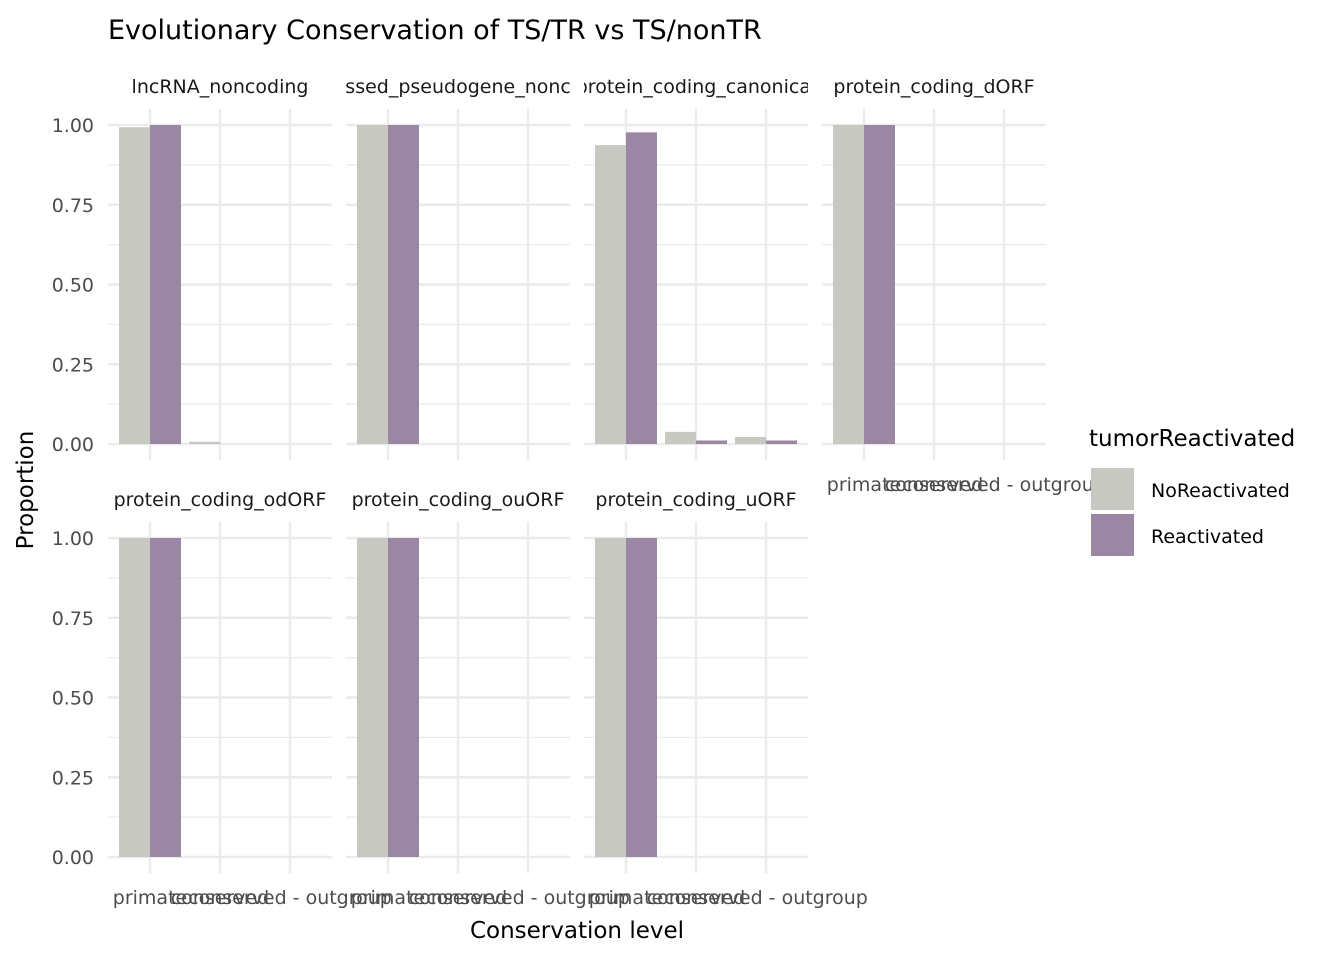 The height and width of the screenshot is (960, 1344). What do you see at coordinates (458, 87) in the screenshot?
I see `facet-strip-label: processed_pseudogene_noncoding` at bounding box center [458, 87].